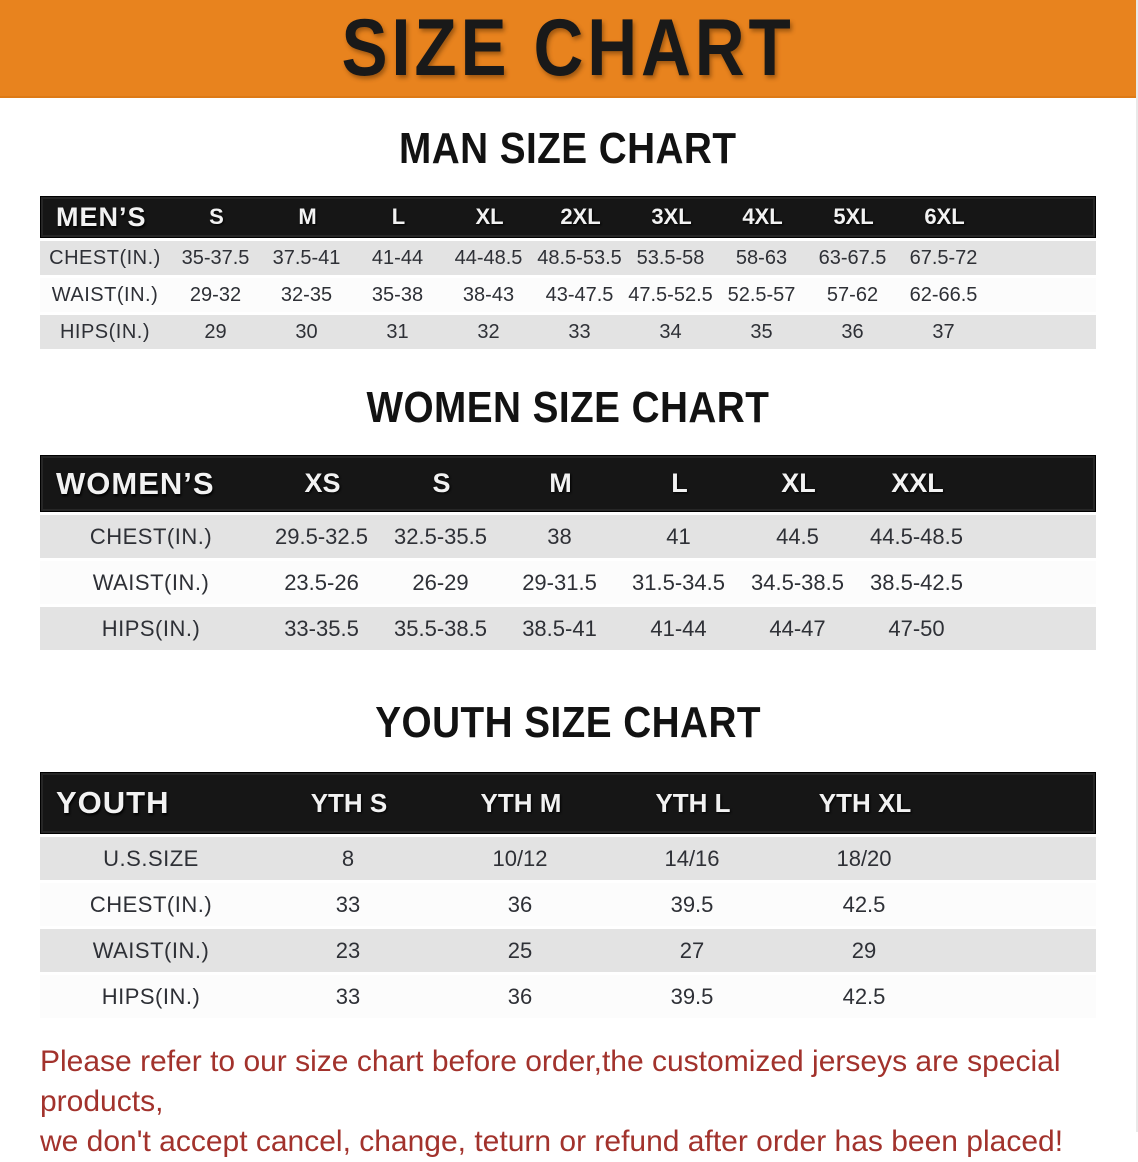 Image resolution: width=1138 pixels, height=1162 pixels. I want to click on value-cell: 33-35.5, so click(321, 628).